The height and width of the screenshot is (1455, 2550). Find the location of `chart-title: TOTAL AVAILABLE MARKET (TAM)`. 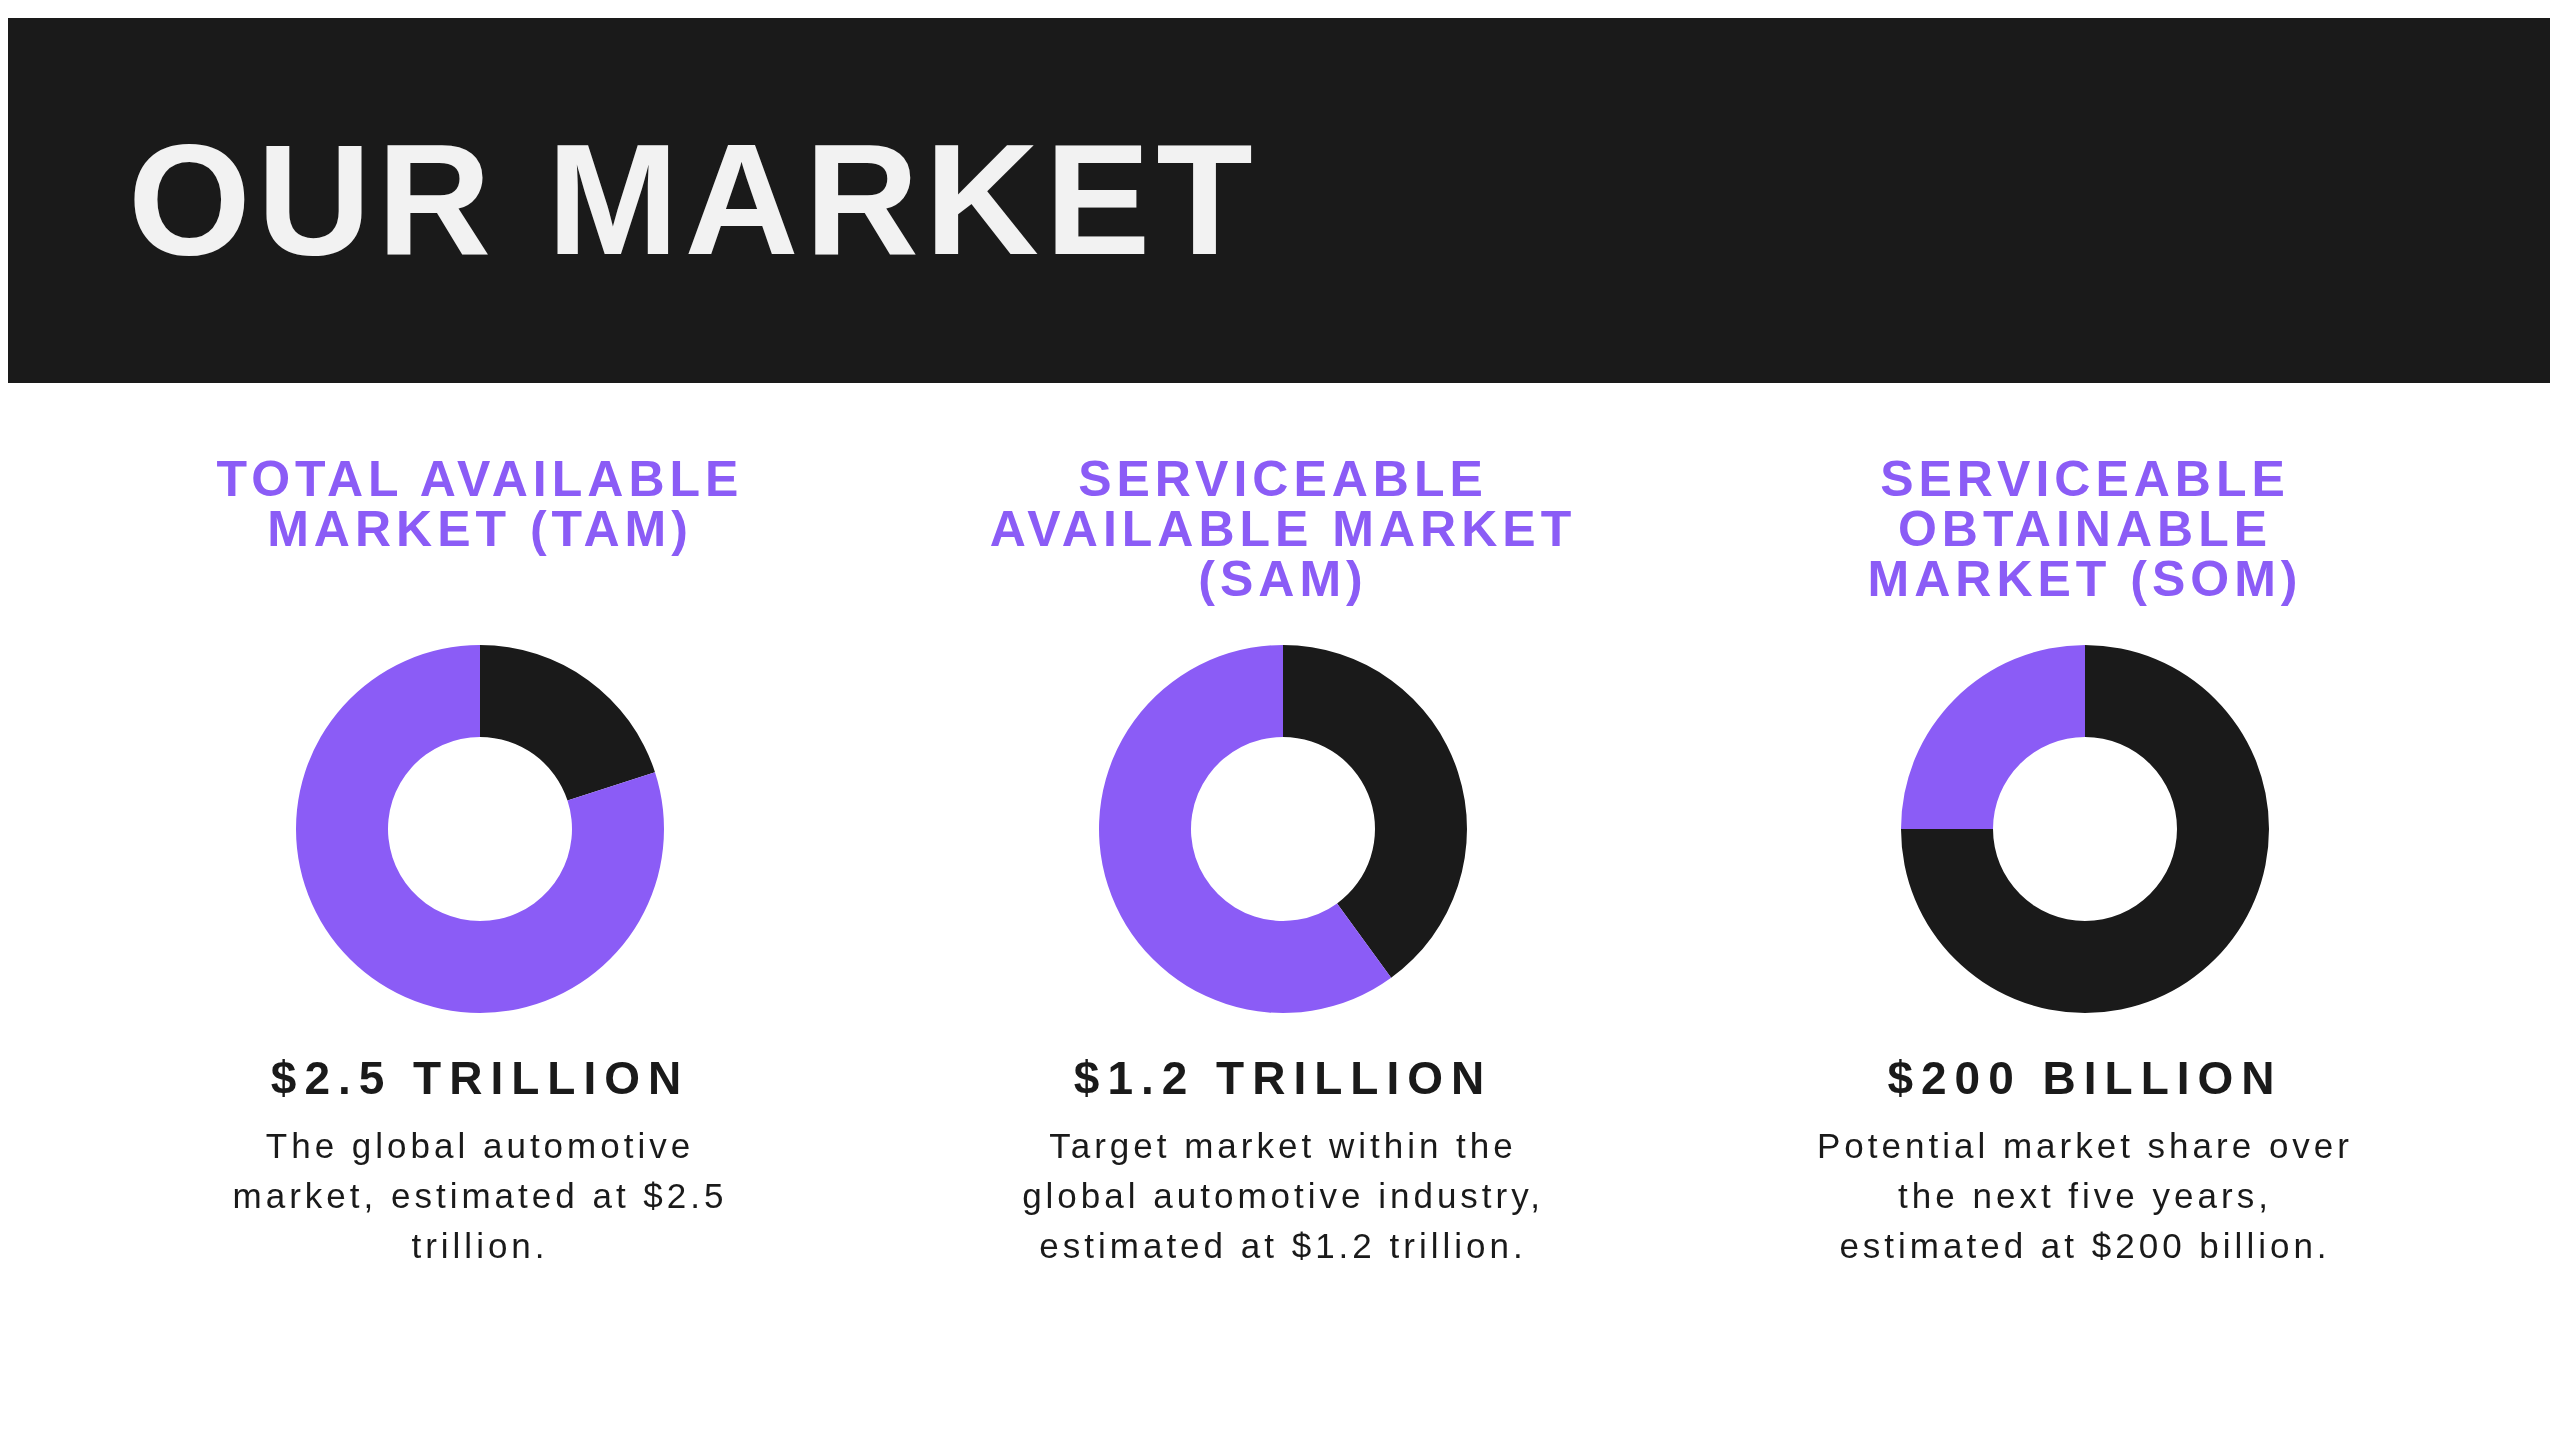

chart-title: TOTAL AVAILABLE MARKET (TAM) is located at coordinates (480, 504).